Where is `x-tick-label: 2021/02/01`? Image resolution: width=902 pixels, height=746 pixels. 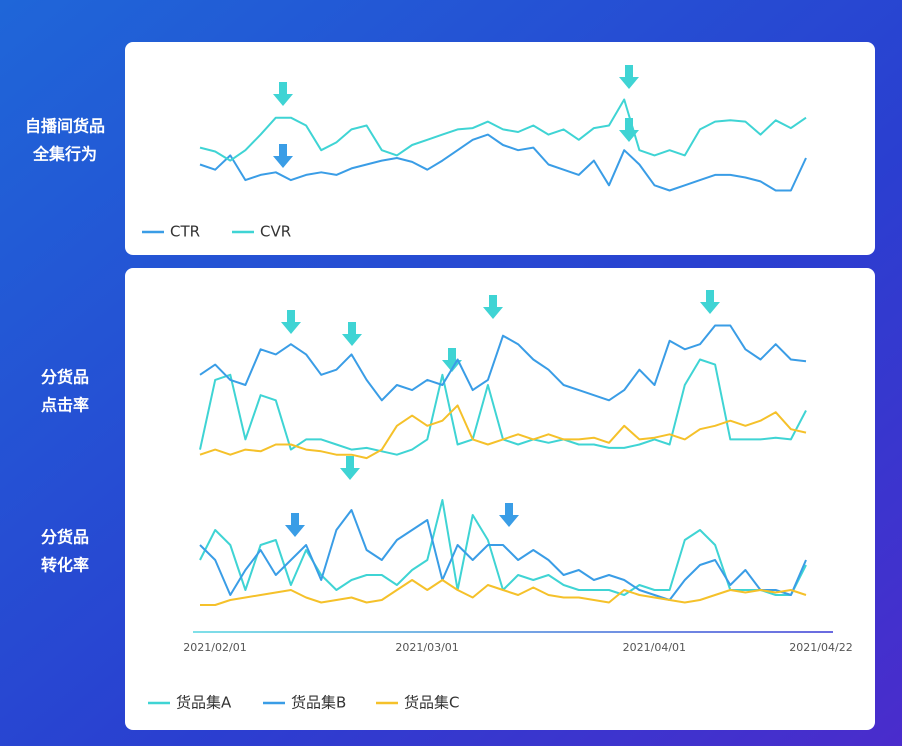 x-tick-label: 2021/02/01 is located at coordinates (214, 647).